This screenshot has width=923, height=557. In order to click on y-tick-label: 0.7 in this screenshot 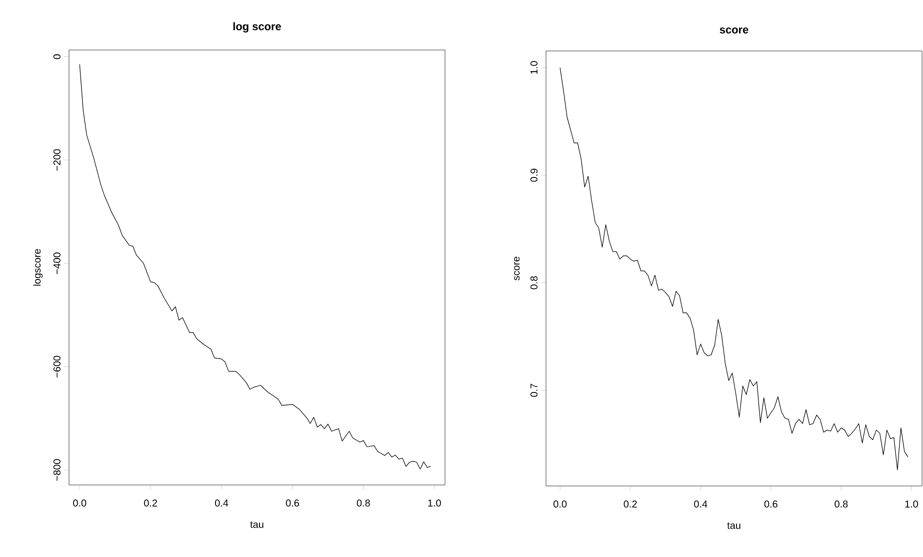, I will do `click(534, 390)`.